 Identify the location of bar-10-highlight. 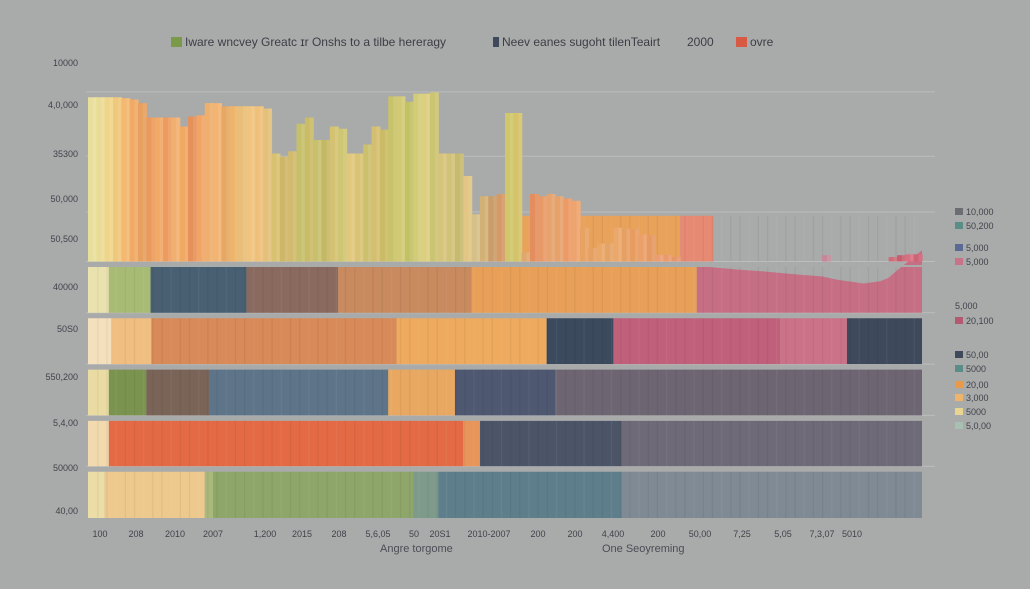
(169, 189).